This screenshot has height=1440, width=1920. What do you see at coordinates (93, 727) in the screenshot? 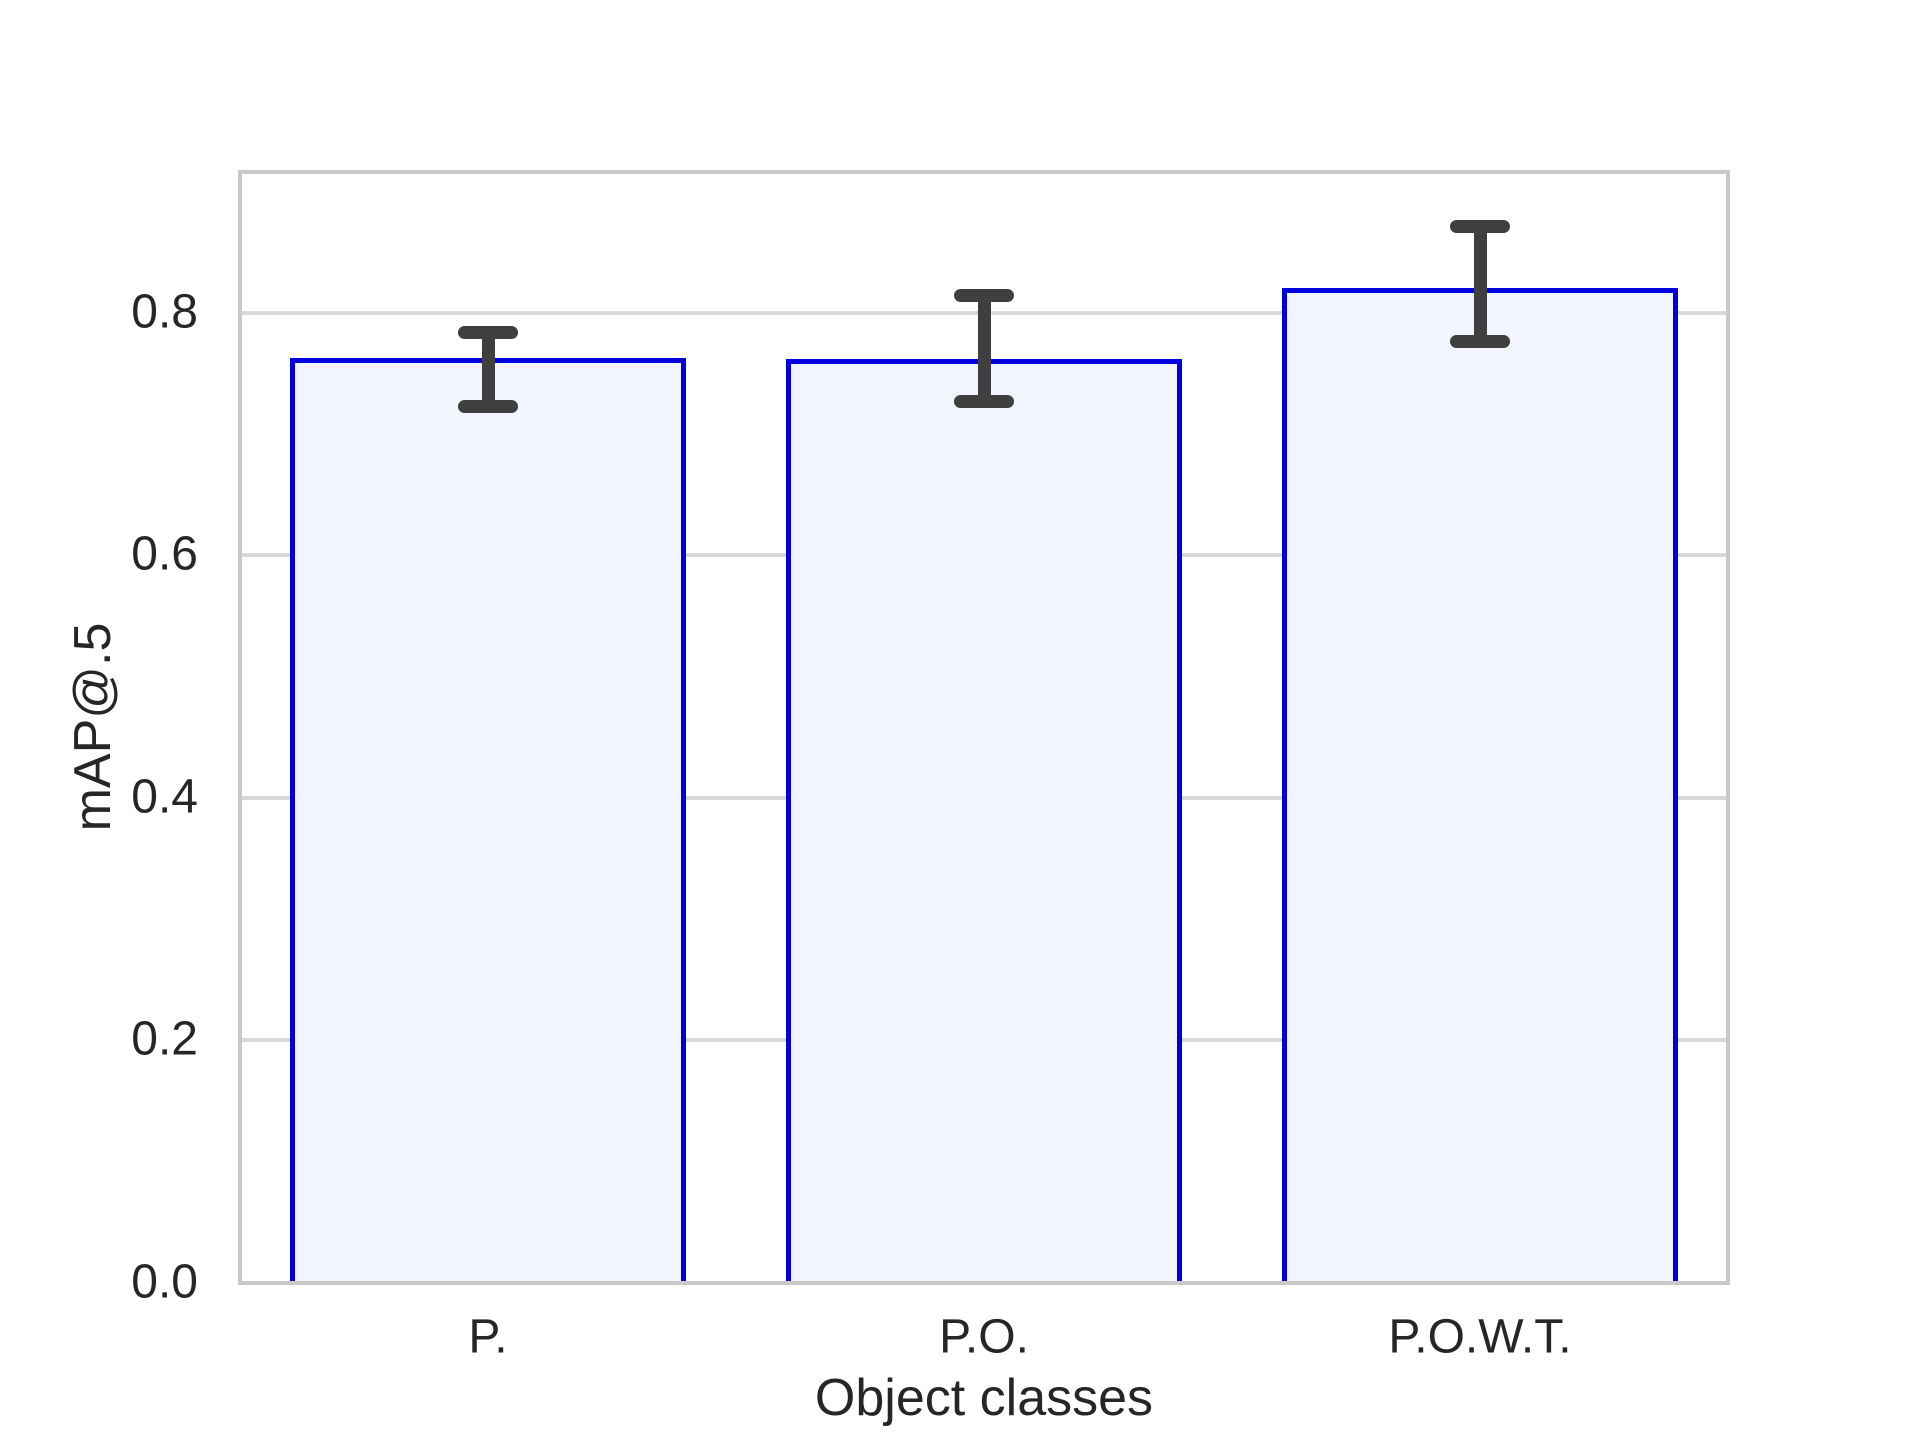
I see `y-axis-title: mAP@.5` at bounding box center [93, 727].